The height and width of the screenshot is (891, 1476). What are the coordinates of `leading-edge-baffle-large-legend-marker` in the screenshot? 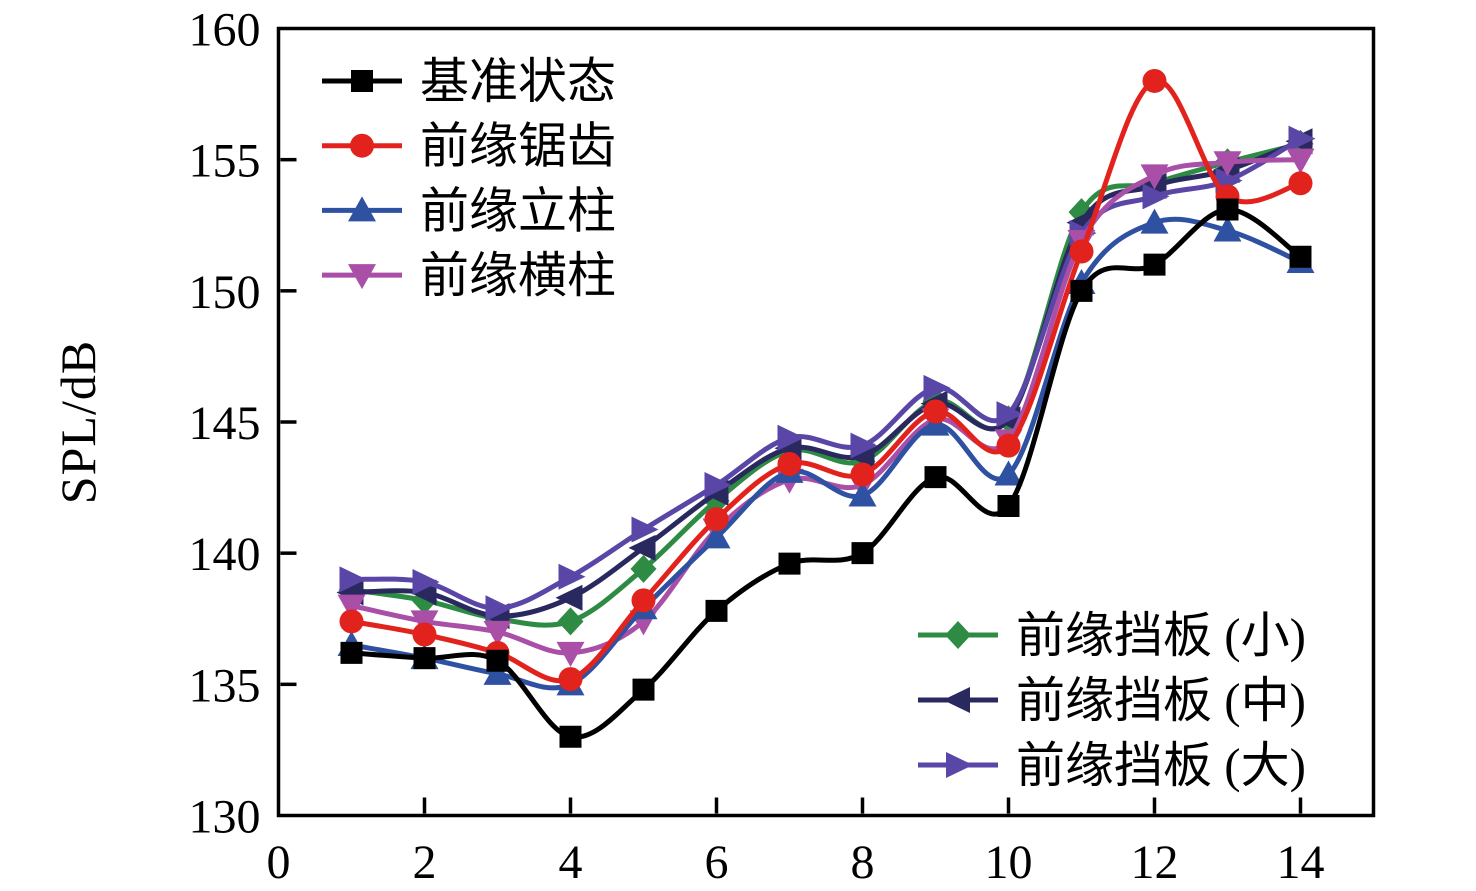 It's located at (959, 765).